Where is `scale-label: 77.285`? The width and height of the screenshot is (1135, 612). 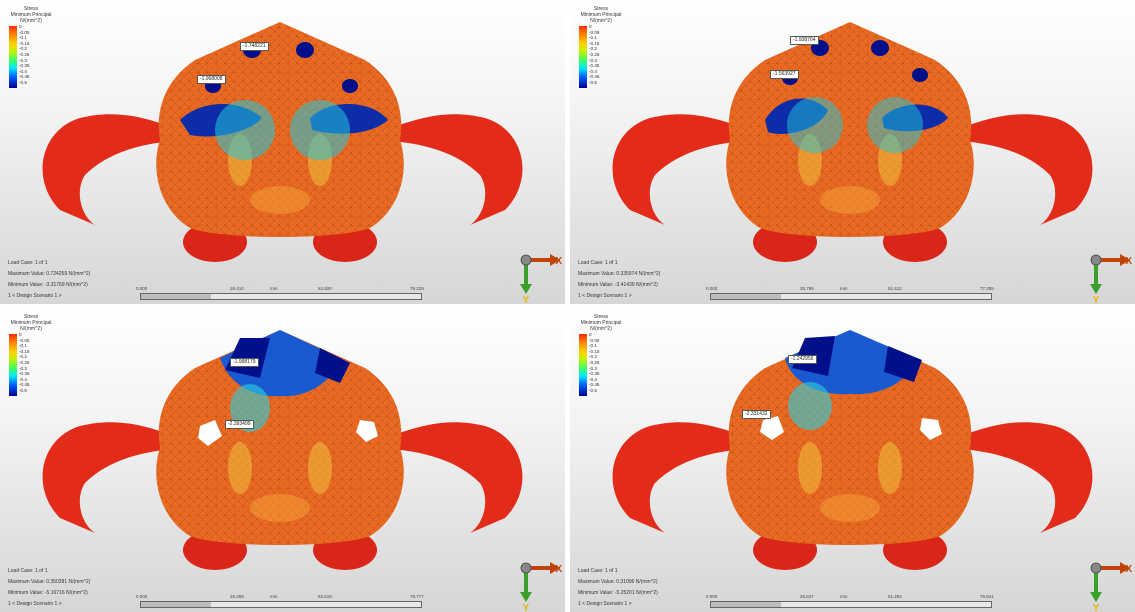
scale-label: 77.285 is located at coordinates (987, 288).